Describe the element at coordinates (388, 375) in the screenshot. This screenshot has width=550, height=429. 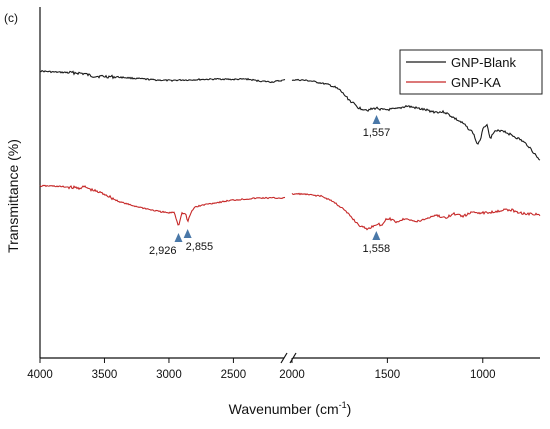
I see `x-tick-label-1500: 1500` at that location.